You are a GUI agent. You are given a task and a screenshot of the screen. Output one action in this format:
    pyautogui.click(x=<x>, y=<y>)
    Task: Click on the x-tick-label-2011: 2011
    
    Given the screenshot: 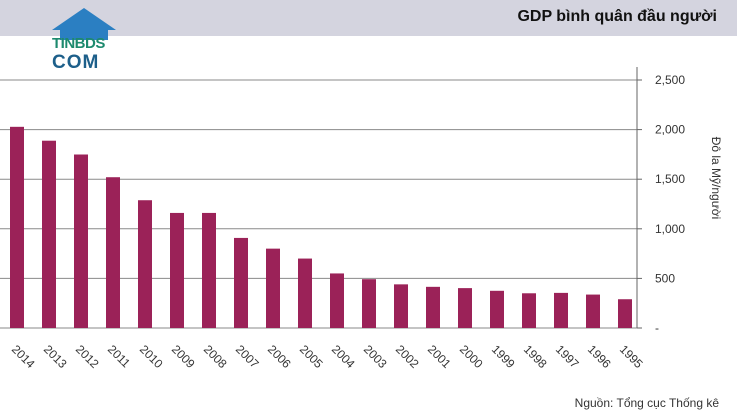 What is the action you would take?
    pyautogui.click(x=119, y=356)
    